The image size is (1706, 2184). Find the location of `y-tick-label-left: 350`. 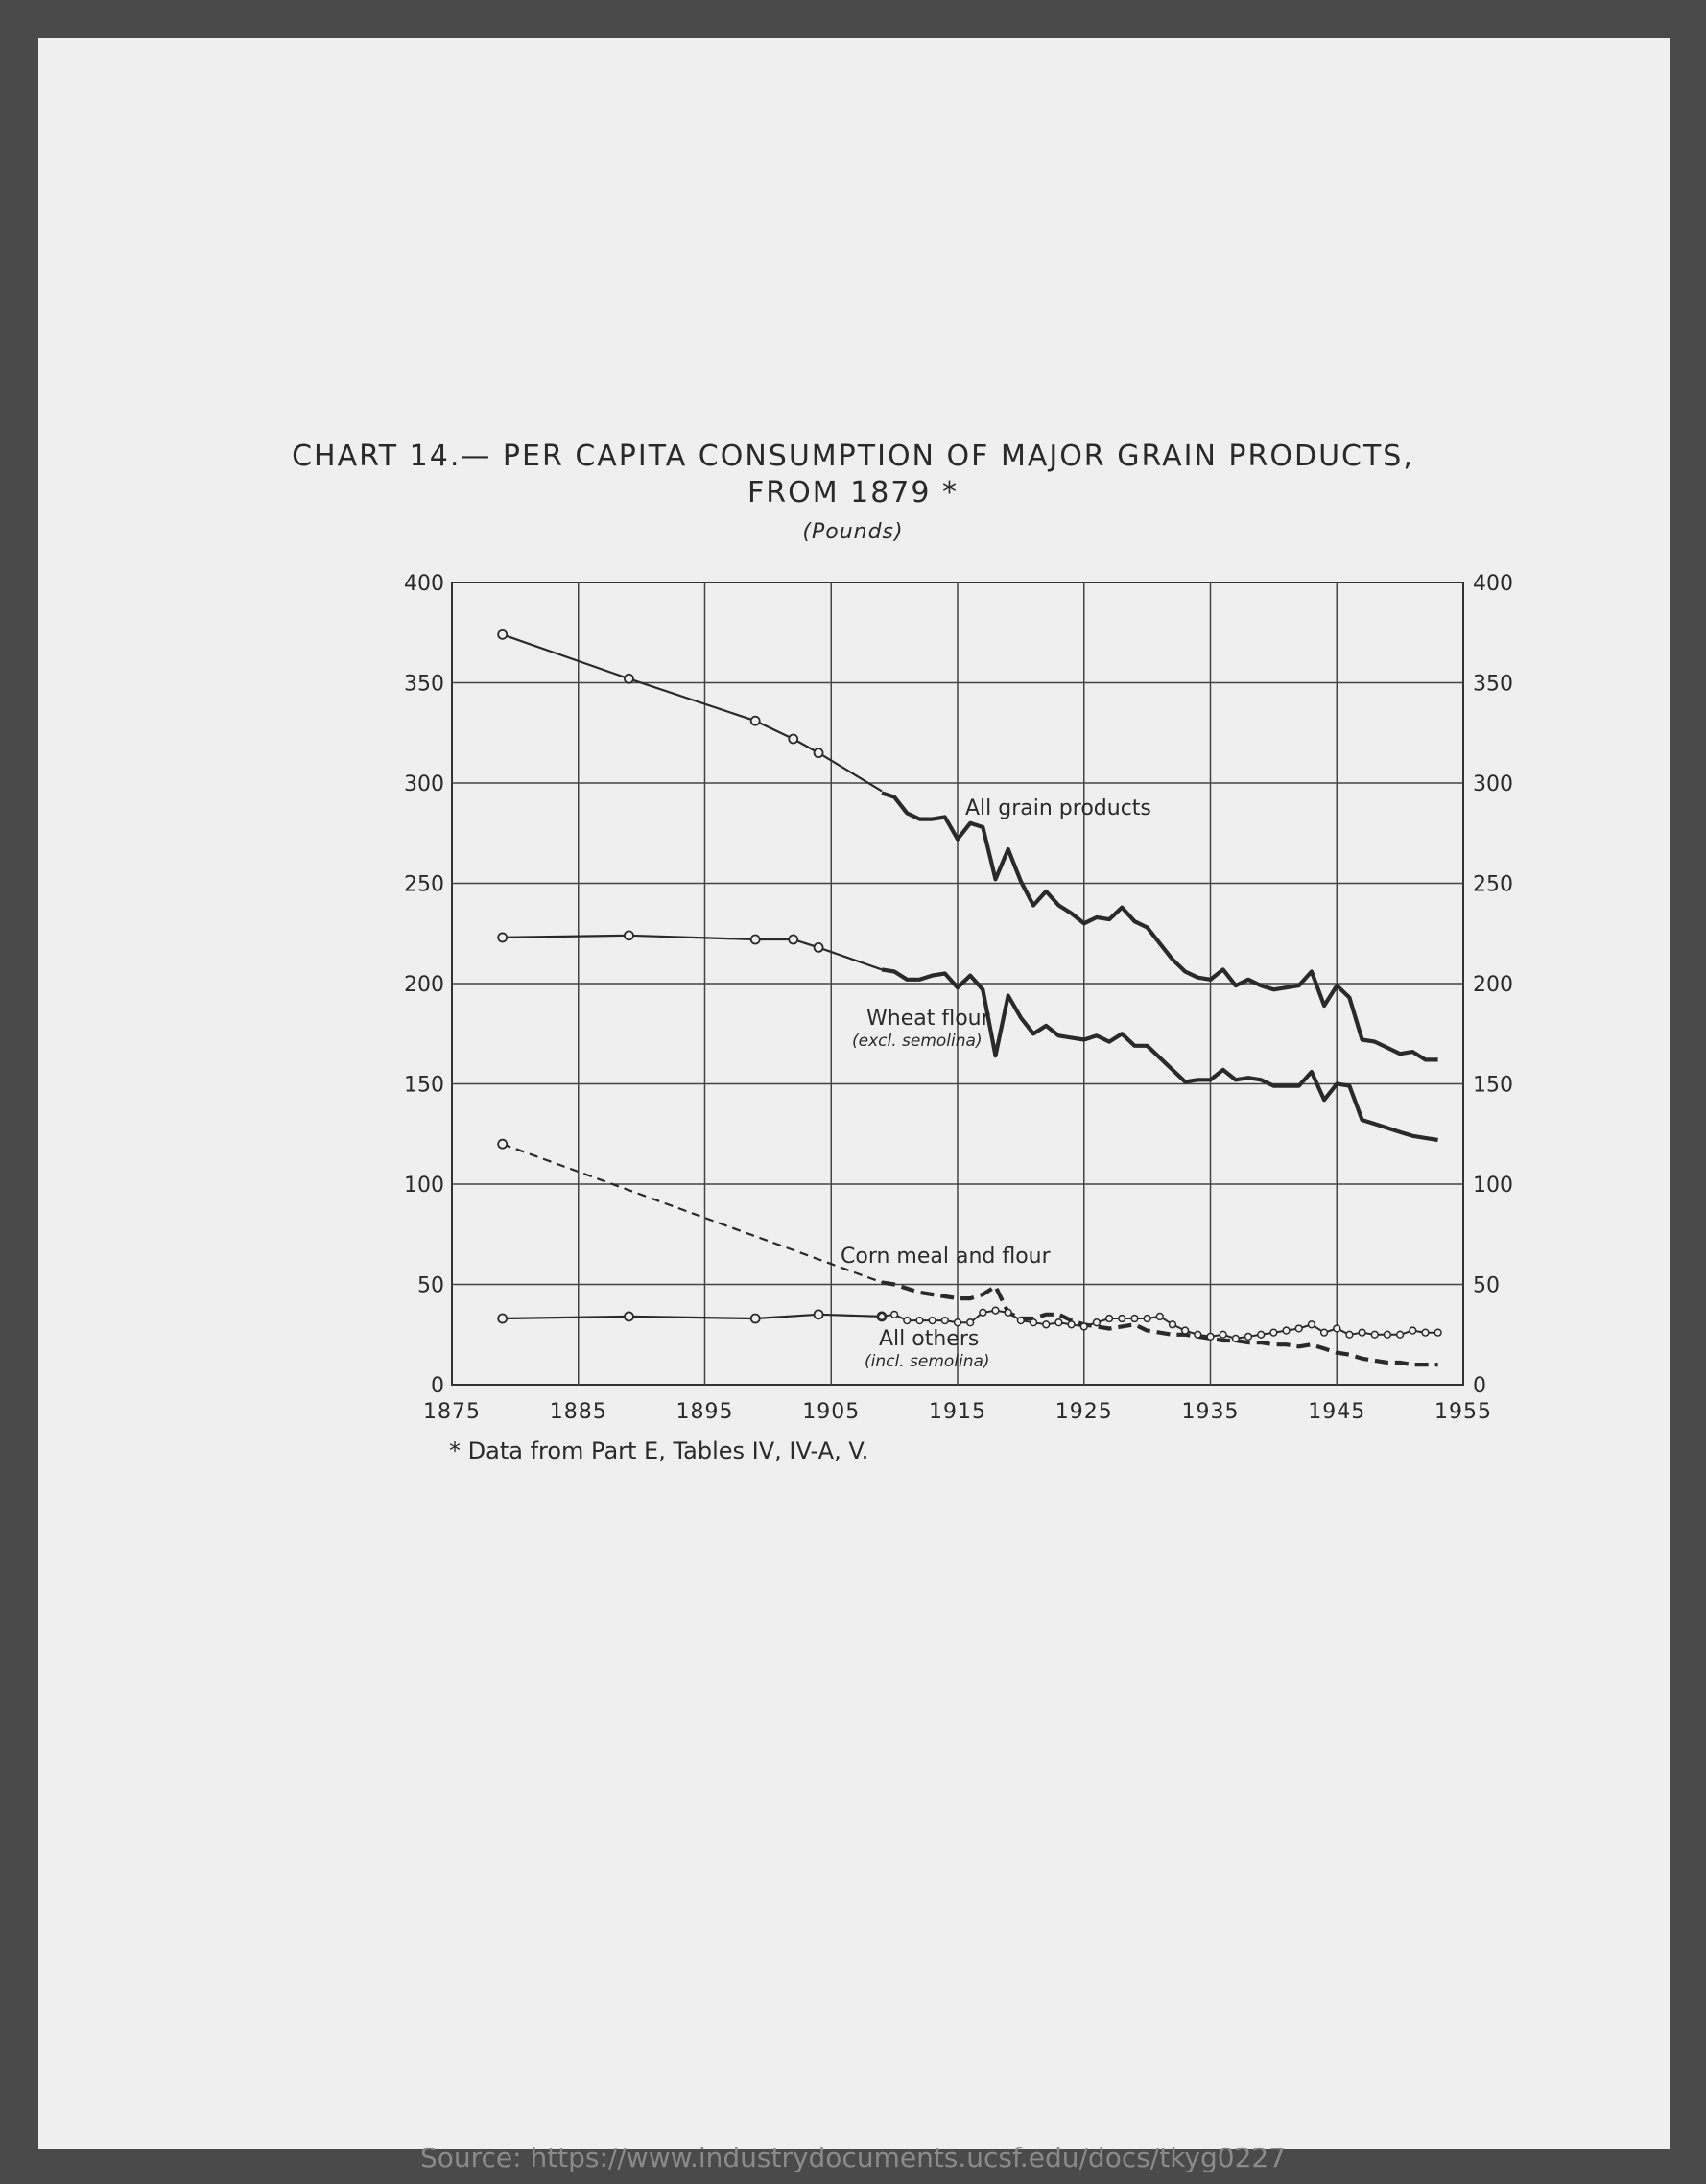

y-tick-label-left: 350 is located at coordinates (424, 685).